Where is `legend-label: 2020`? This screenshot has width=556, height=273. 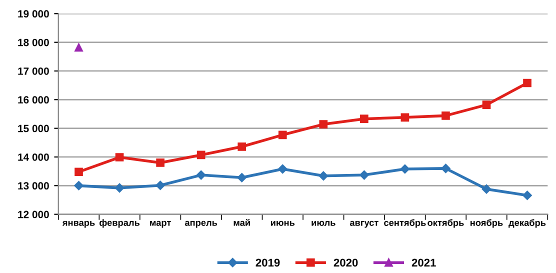
legend-label: 2020 is located at coordinates (346, 262).